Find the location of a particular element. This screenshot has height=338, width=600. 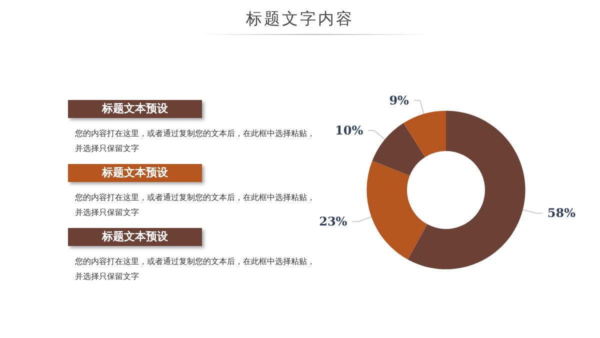

data-label: 10% is located at coordinates (349, 131).